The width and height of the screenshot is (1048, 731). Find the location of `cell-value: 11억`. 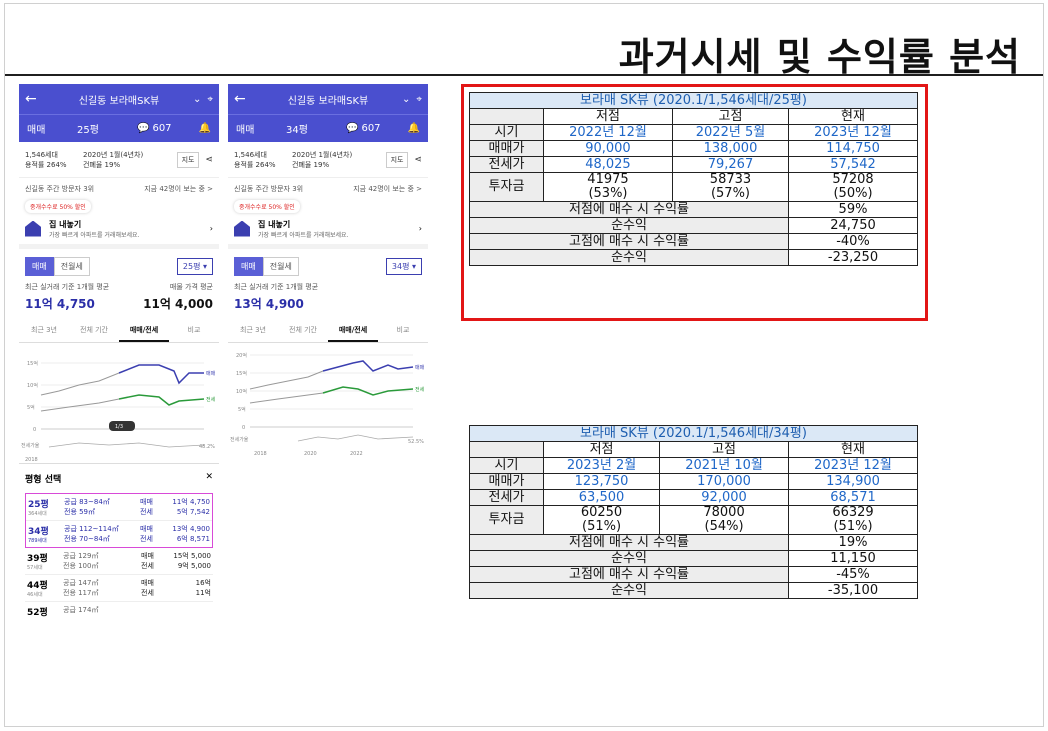

cell-value: 11억 is located at coordinates (203, 593).